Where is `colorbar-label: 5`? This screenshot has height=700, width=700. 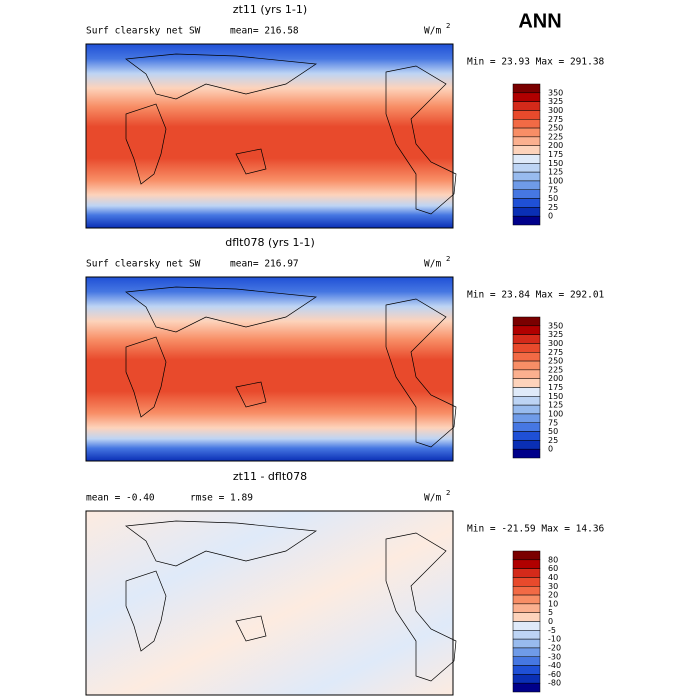 colorbar-label: 5 is located at coordinates (550, 612).